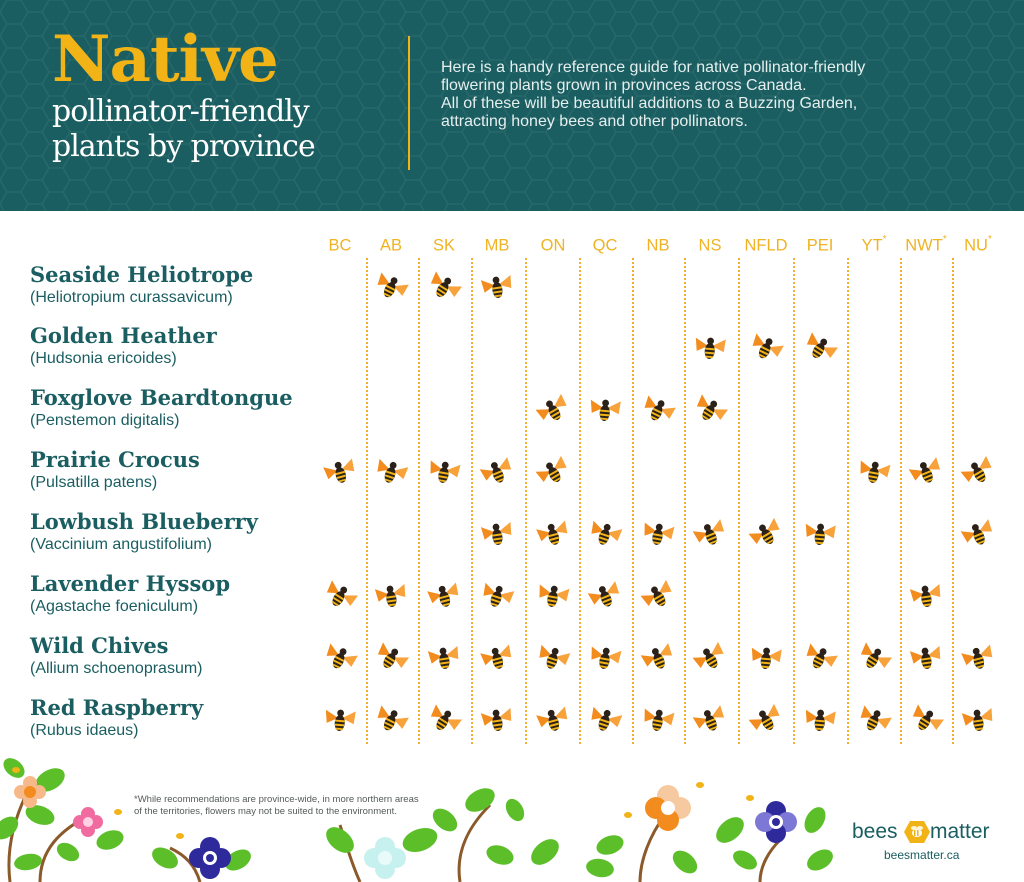  I want to click on column-header-bc: BC, so click(340, 244).